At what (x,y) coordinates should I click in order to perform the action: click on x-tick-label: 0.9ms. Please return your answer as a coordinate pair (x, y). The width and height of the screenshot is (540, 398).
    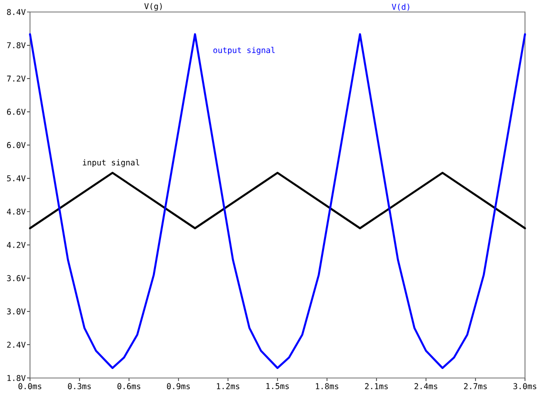
    Looking at the image, I should click on (178, 386).